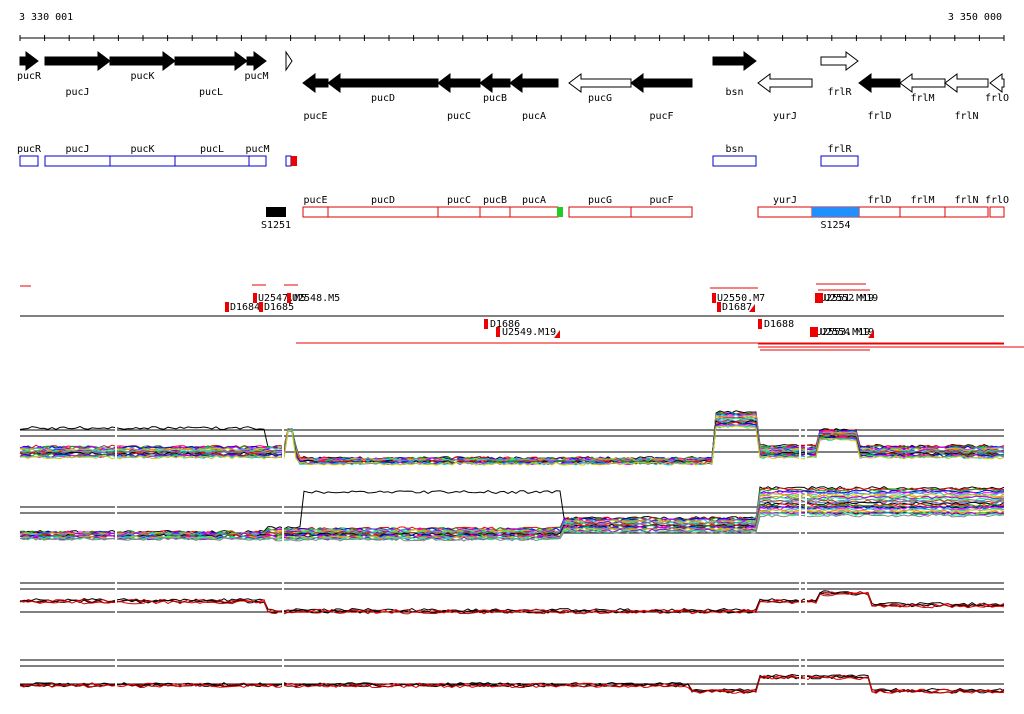  I want to click on segment-S1254, so click(835, 212).